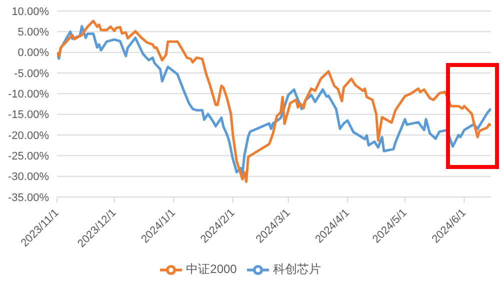  What do you see at coordinates (29, 198) in the screenshot?
I see `y-tick-label: -35.00%` at bounding box center [29, 198].